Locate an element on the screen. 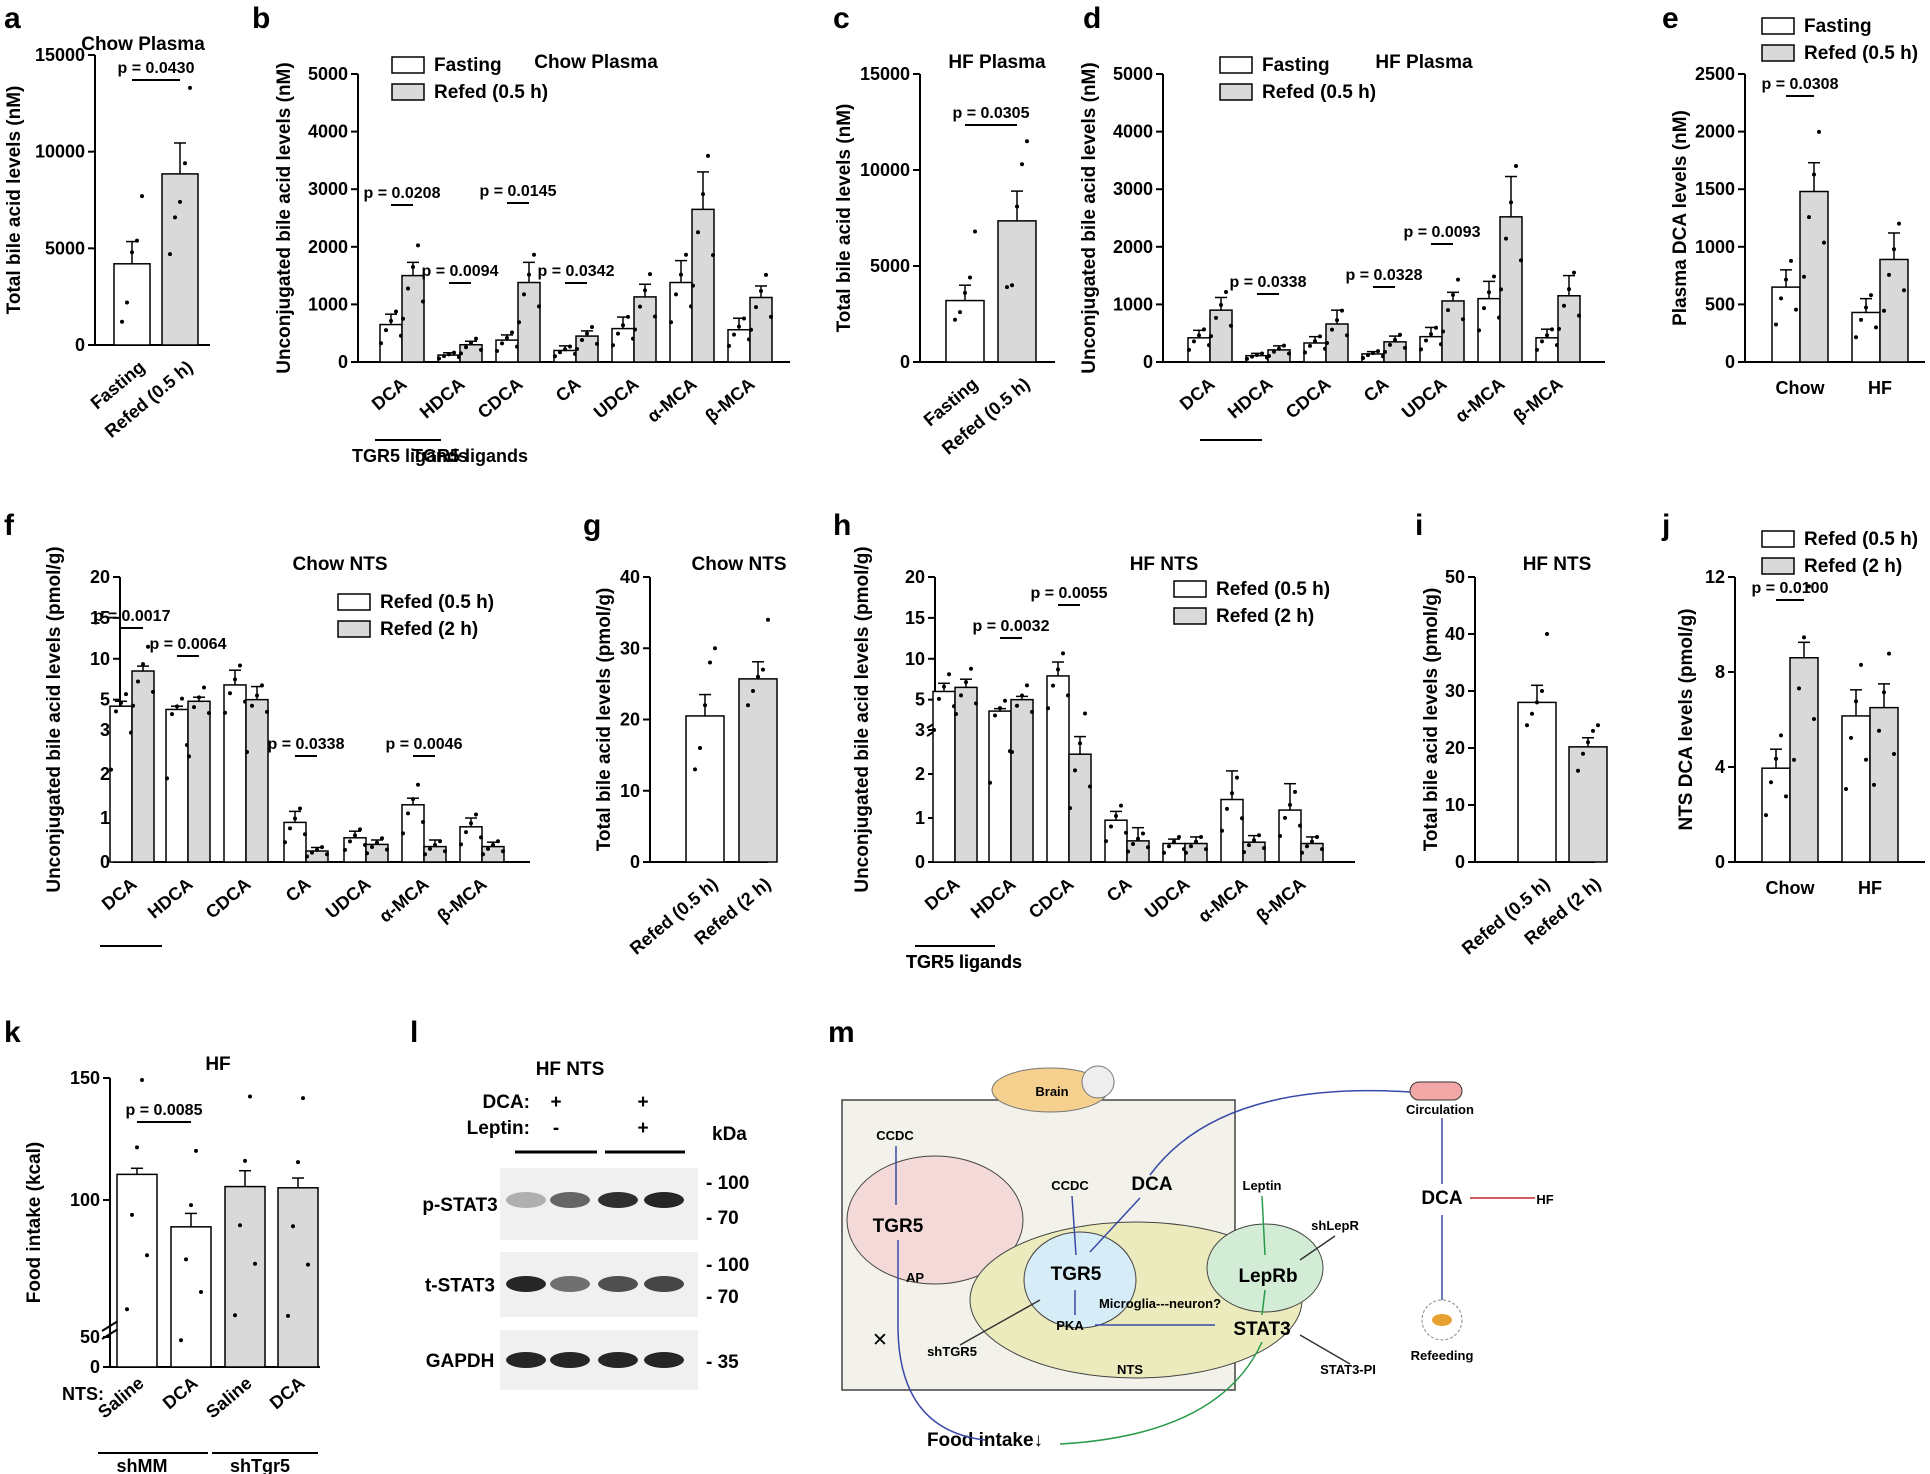 This screenshot has height=1474, width=1930. y-tick-label: 3 is located at coordinates (920, 730).